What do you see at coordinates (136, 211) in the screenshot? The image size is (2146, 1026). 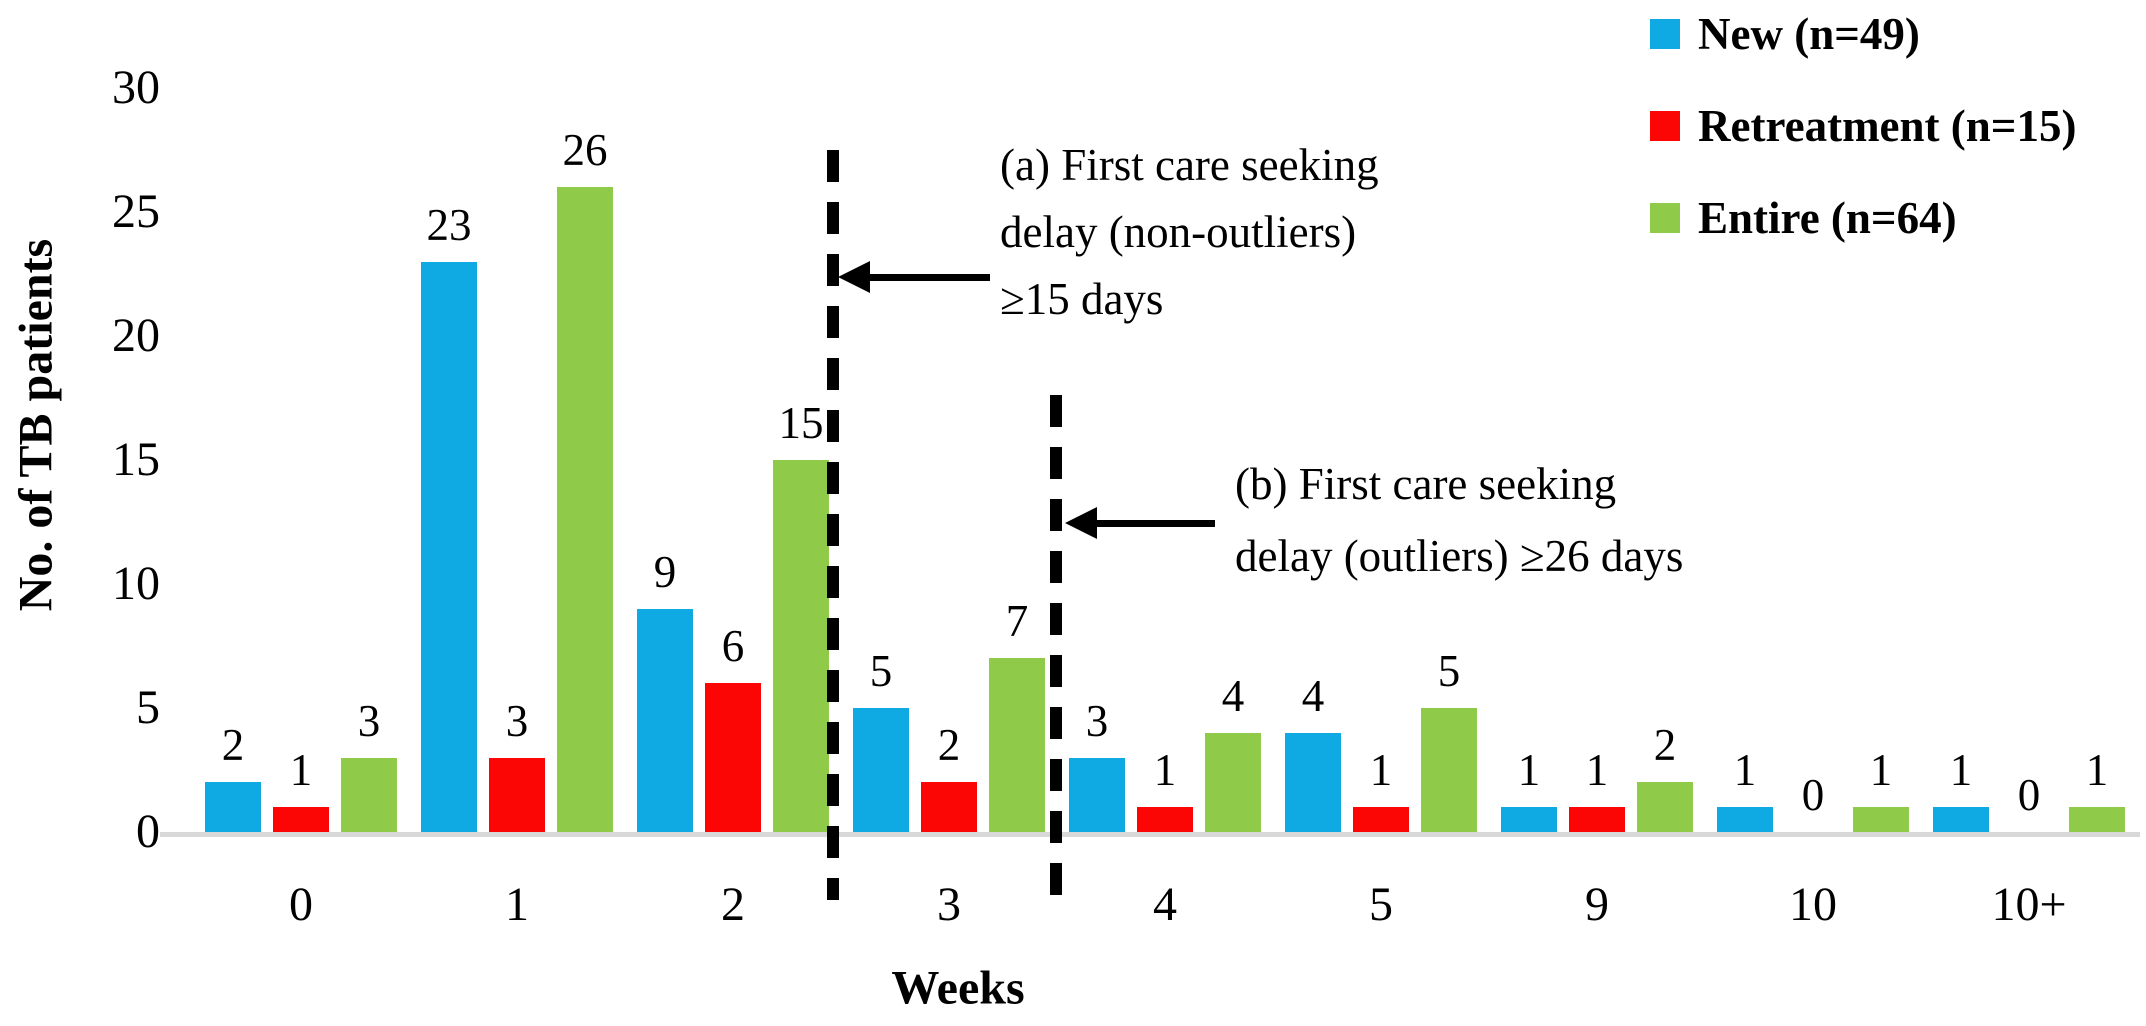 I see `y-tick-label: 25` at bounding box center [136, 211].